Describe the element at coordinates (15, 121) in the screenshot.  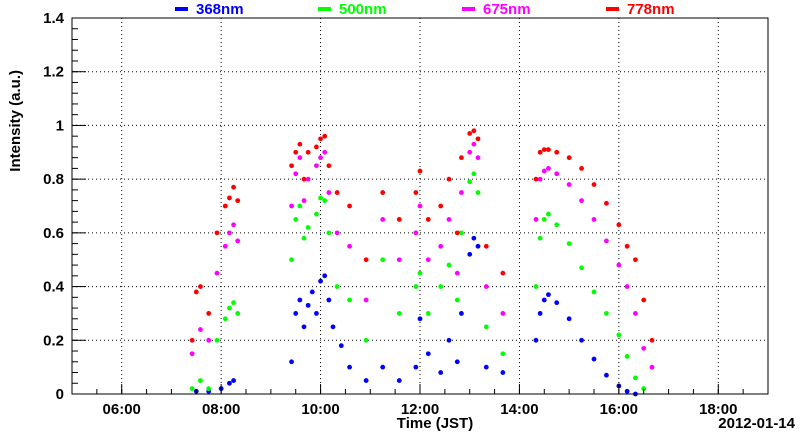
I see `y-axis-title: Intensity (a.u.)` at that location.